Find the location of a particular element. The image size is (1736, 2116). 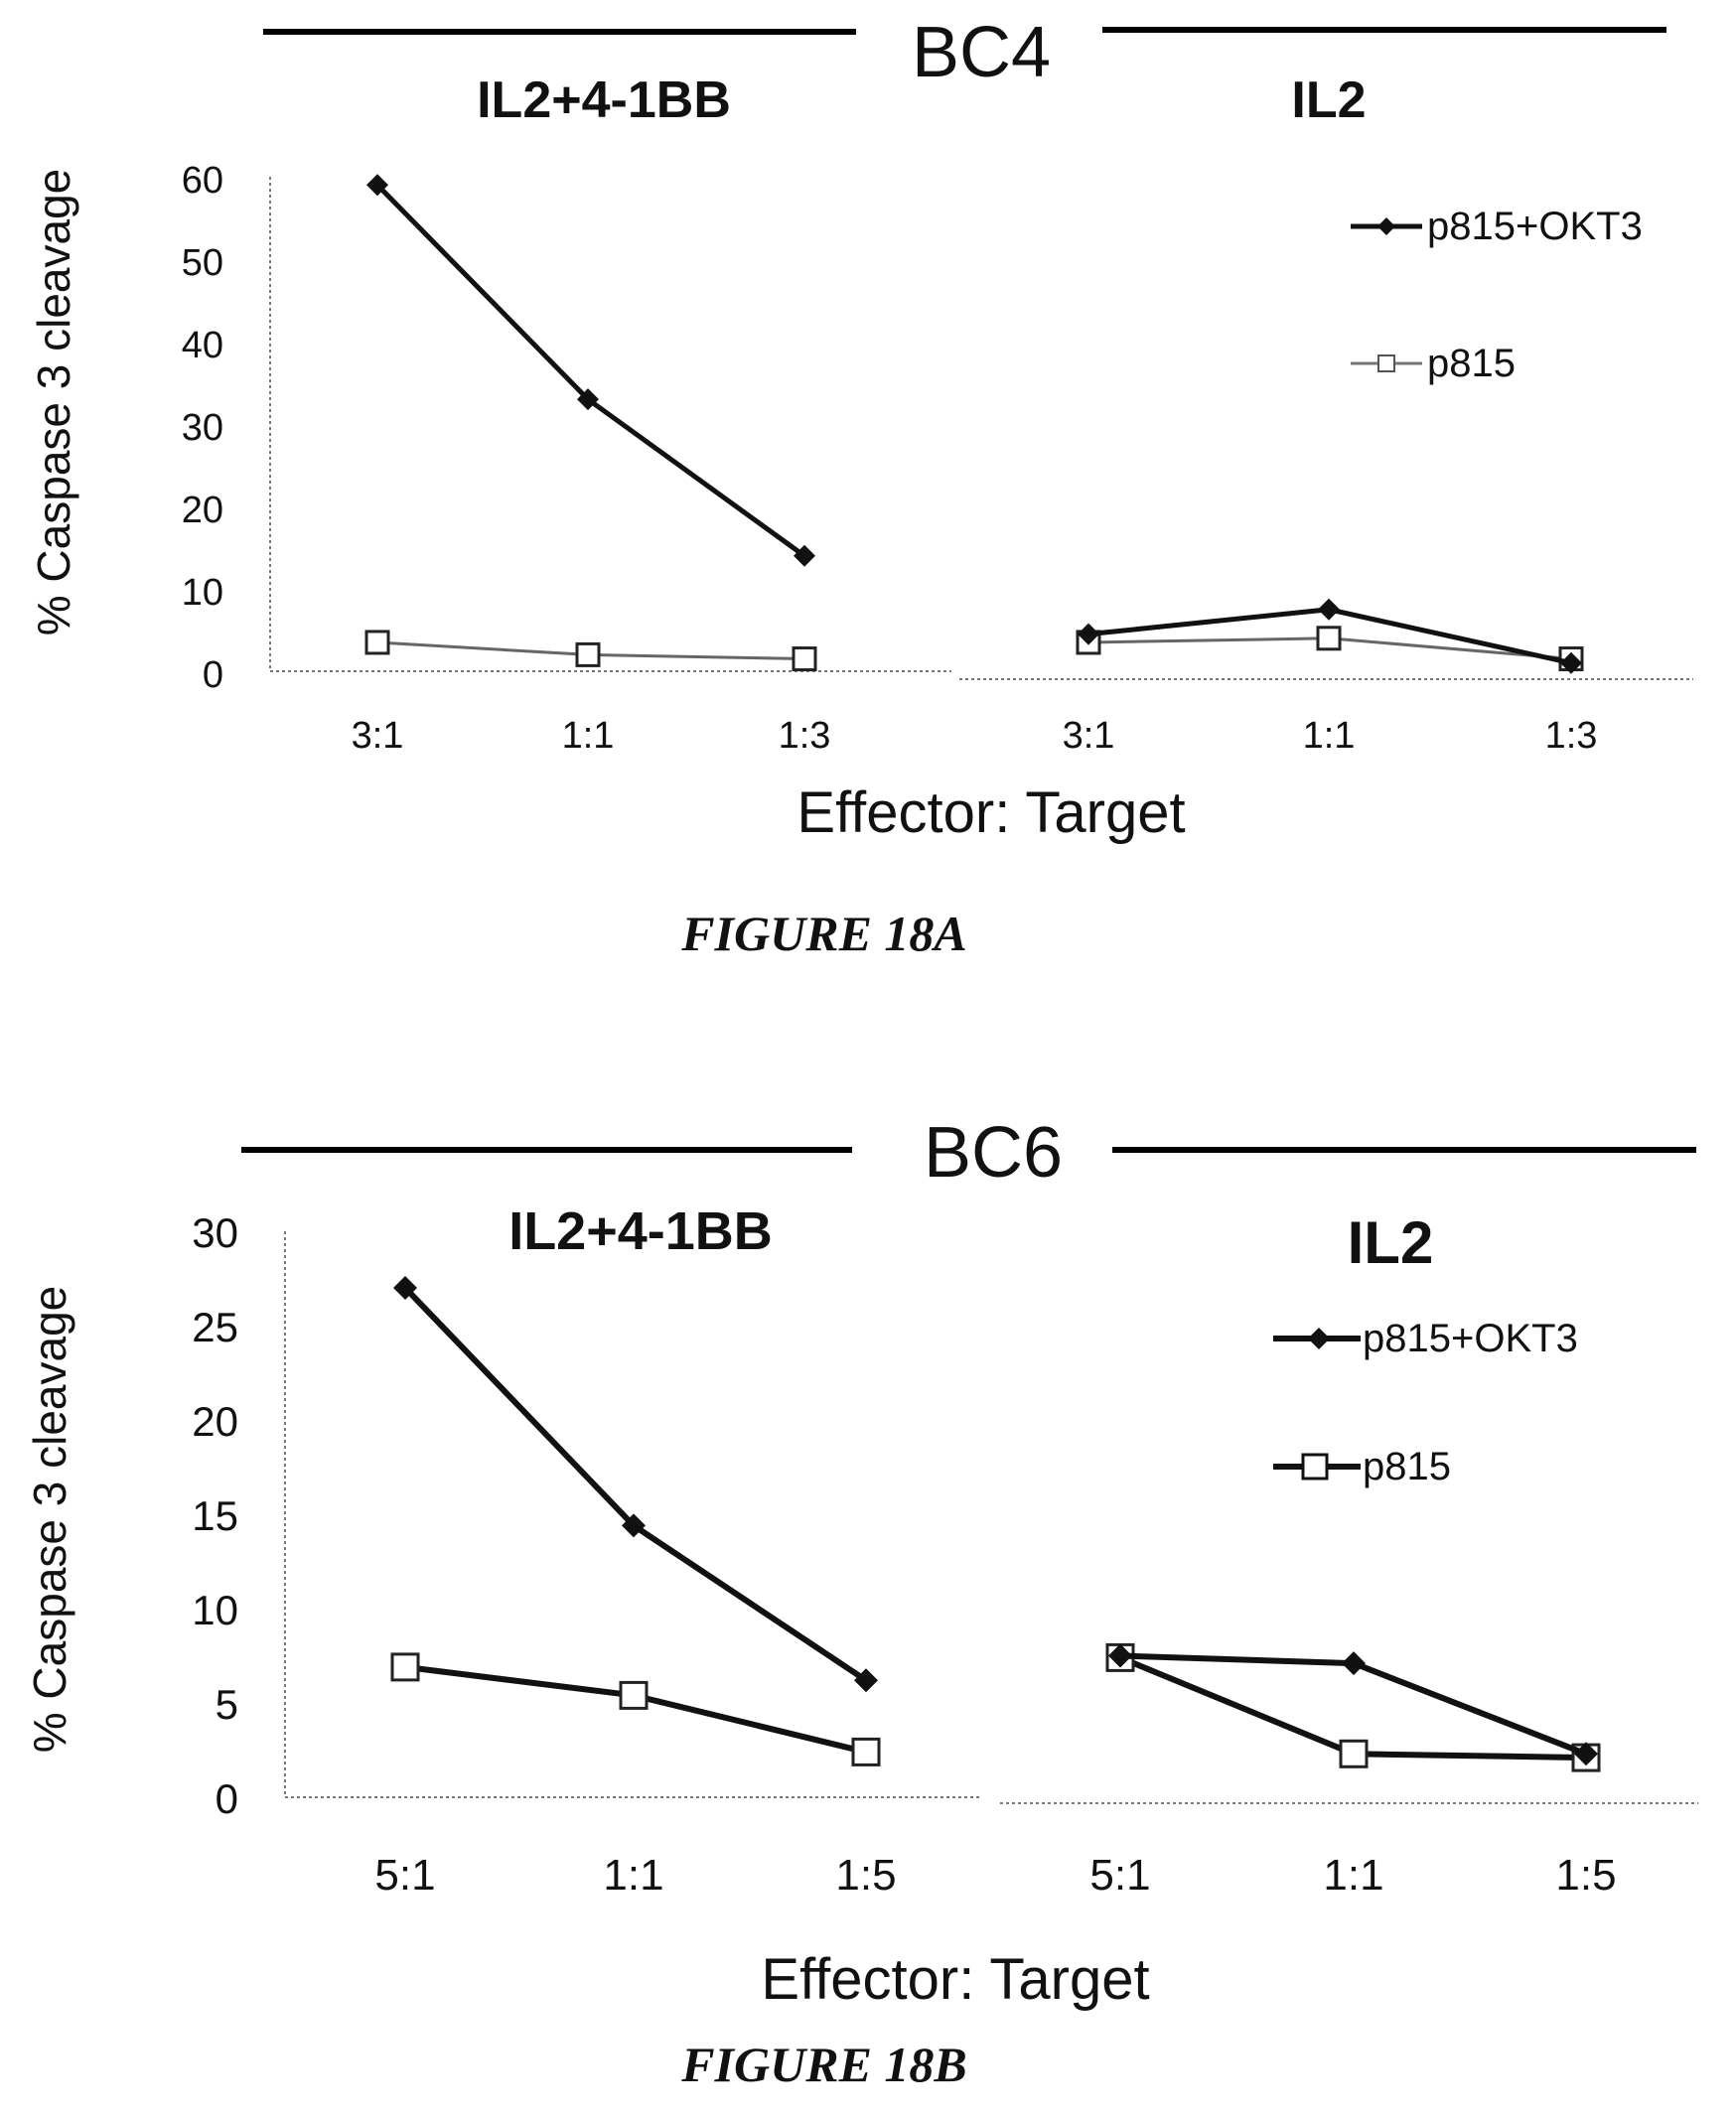

y-tick-labels: 0 10 20 30 40 50 60 is located at coordinates (203, 428).